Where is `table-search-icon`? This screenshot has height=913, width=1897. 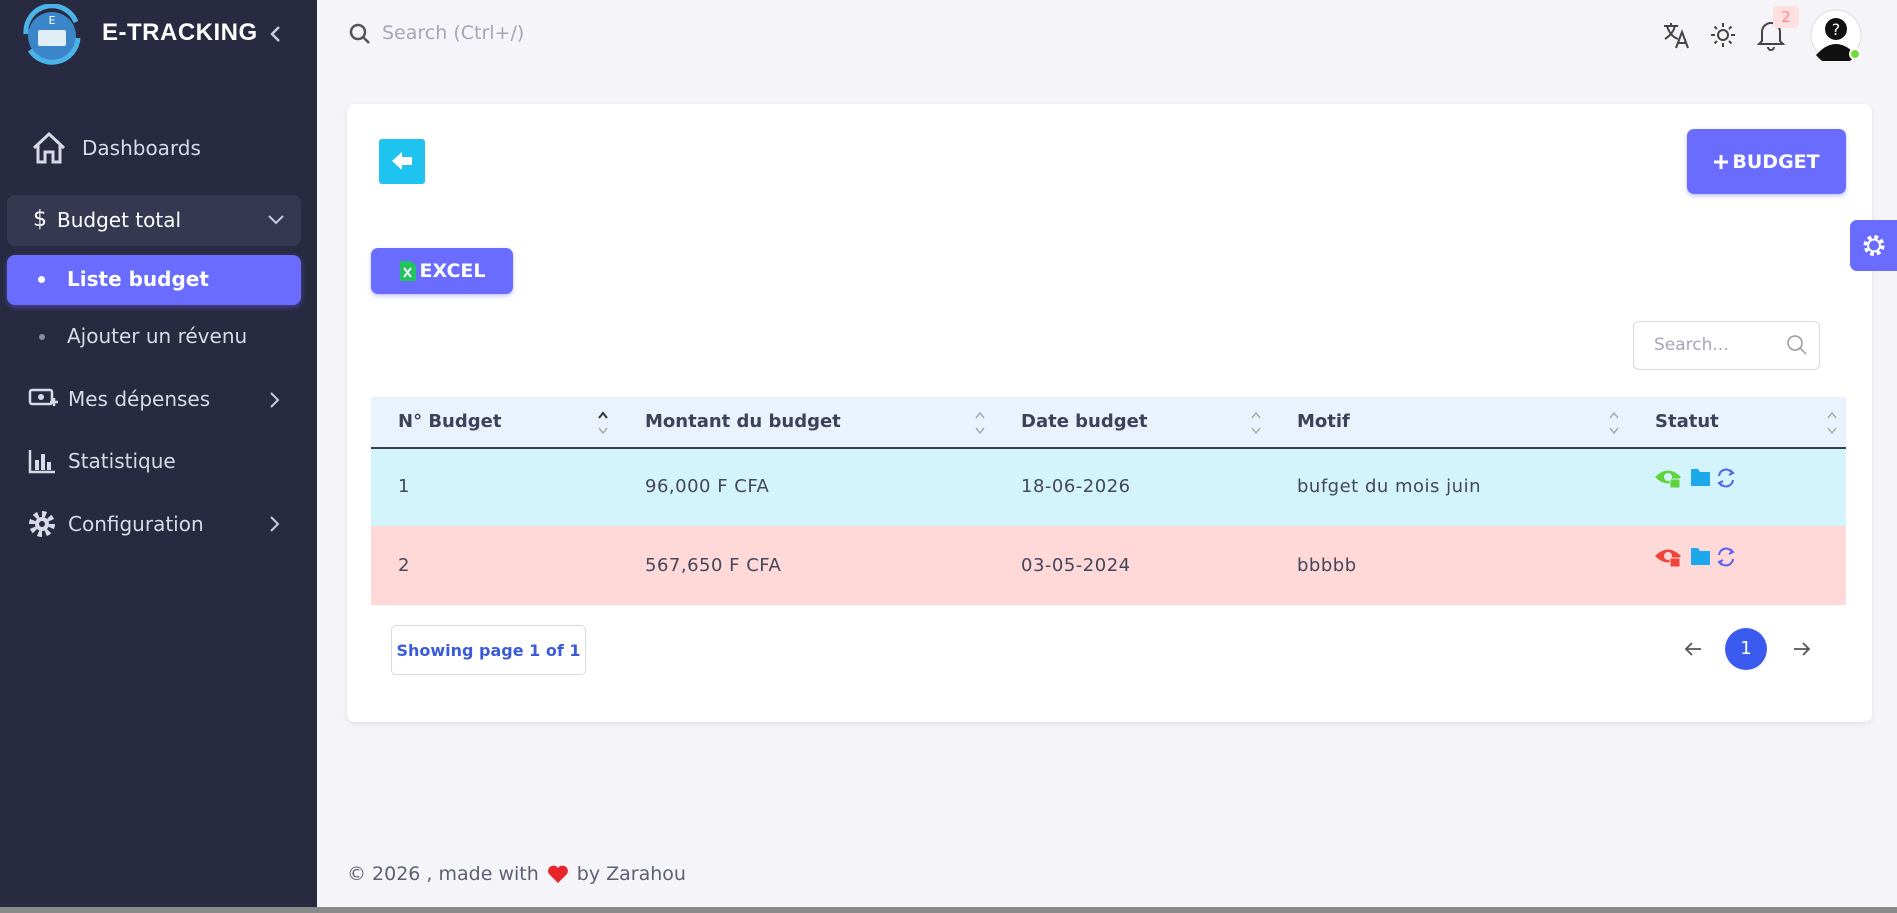 table-search-icon is located at coordinates (1797, 345).